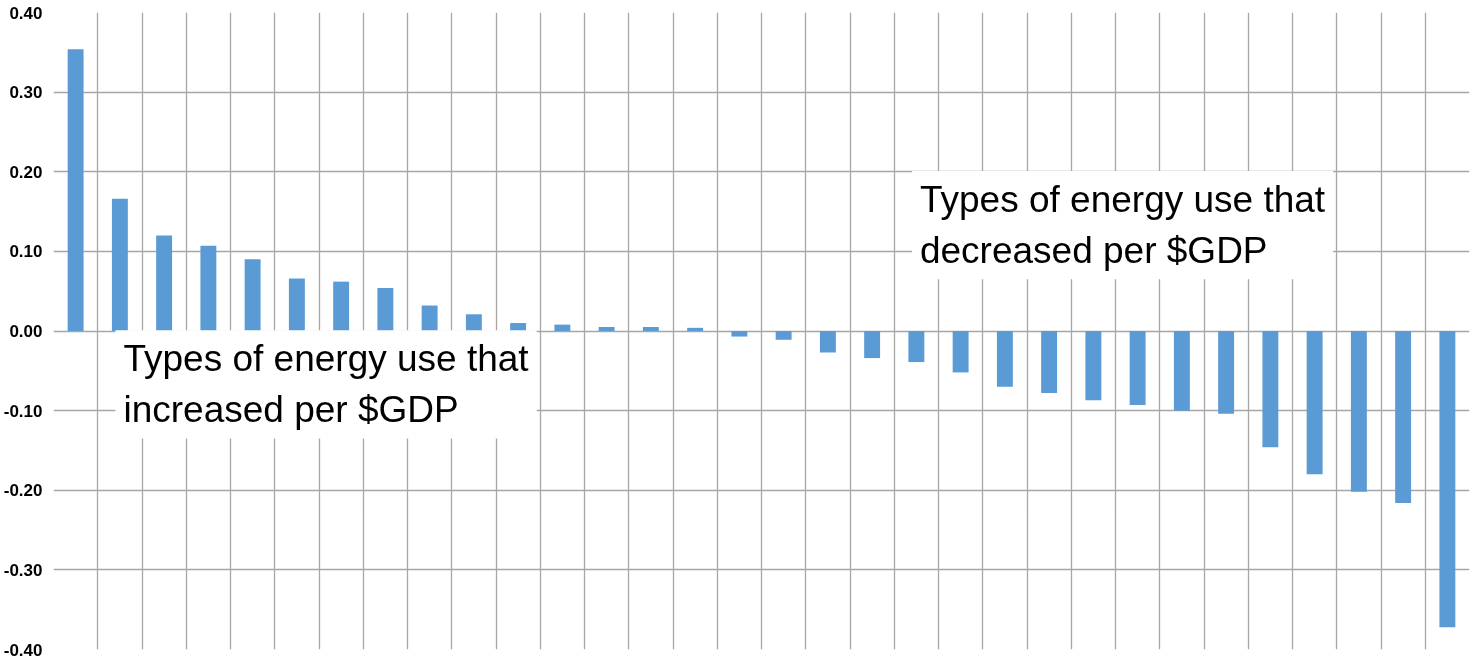  What do you see at coordinates (326, 384) in the screenshot?
I see `annotation: Types of energy use that increased per $GDP` at bounding box center [326, 384].